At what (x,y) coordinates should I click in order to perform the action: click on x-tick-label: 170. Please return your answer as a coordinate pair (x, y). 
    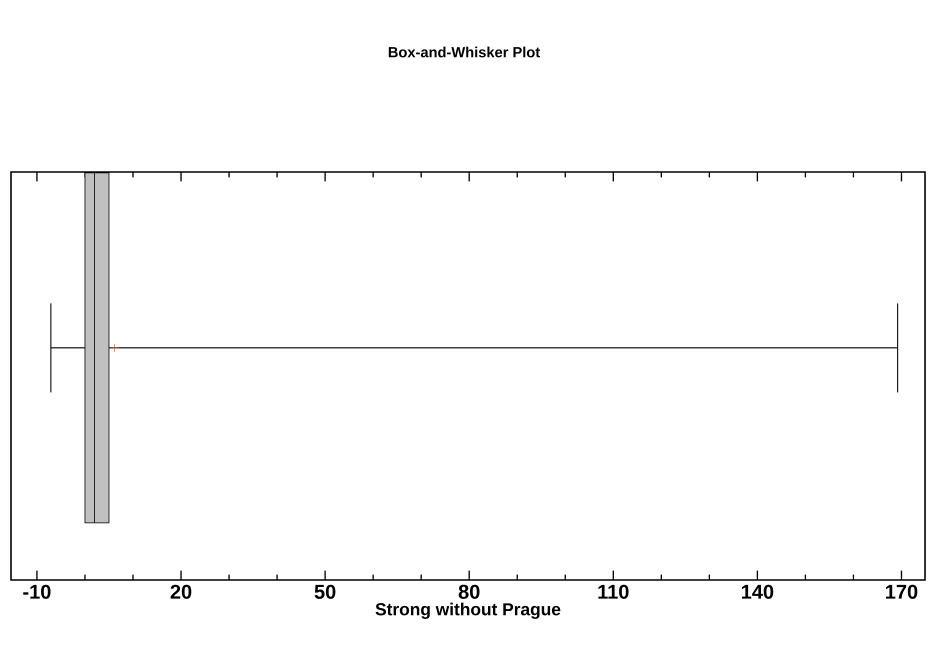
    Looking at the image, I should click on (902, 591).